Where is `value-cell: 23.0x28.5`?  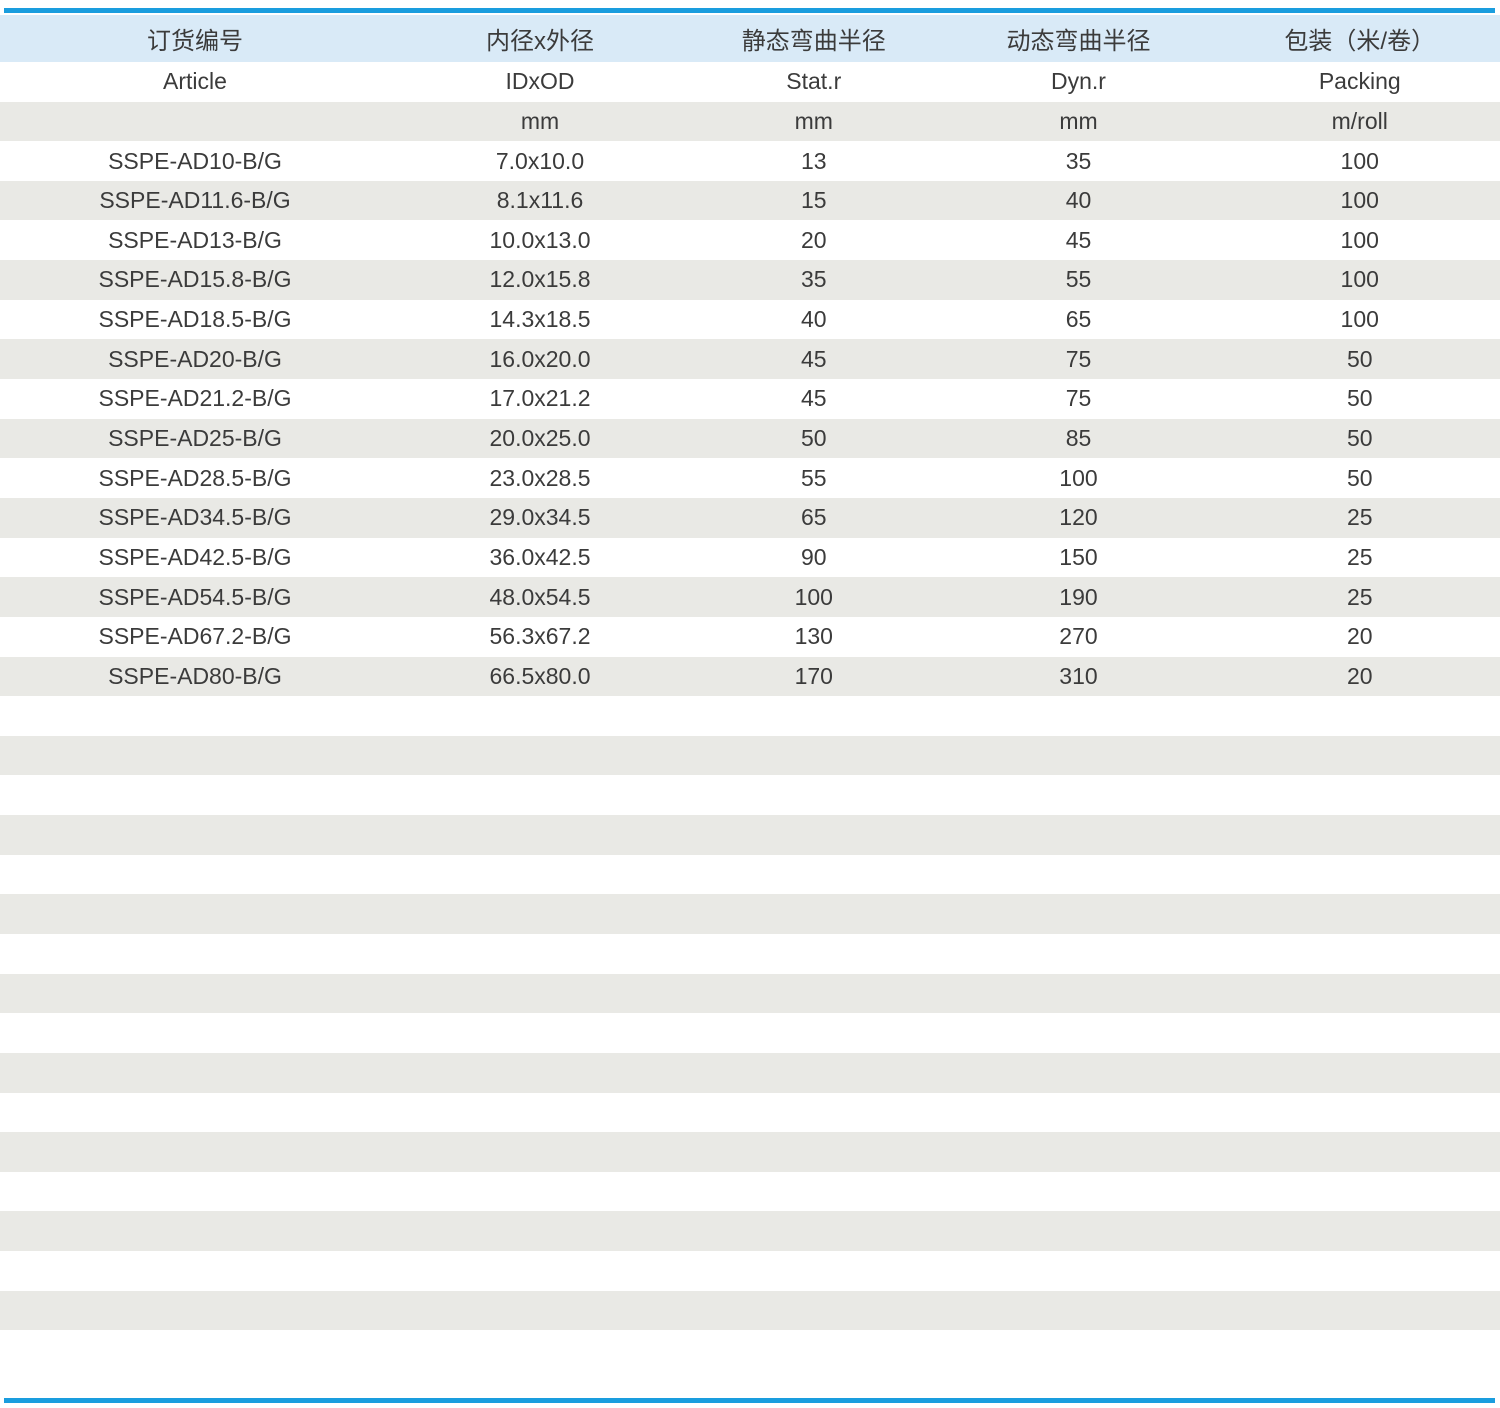 value-cell: 23.0x28.5 is located at coordinates (540, 477).